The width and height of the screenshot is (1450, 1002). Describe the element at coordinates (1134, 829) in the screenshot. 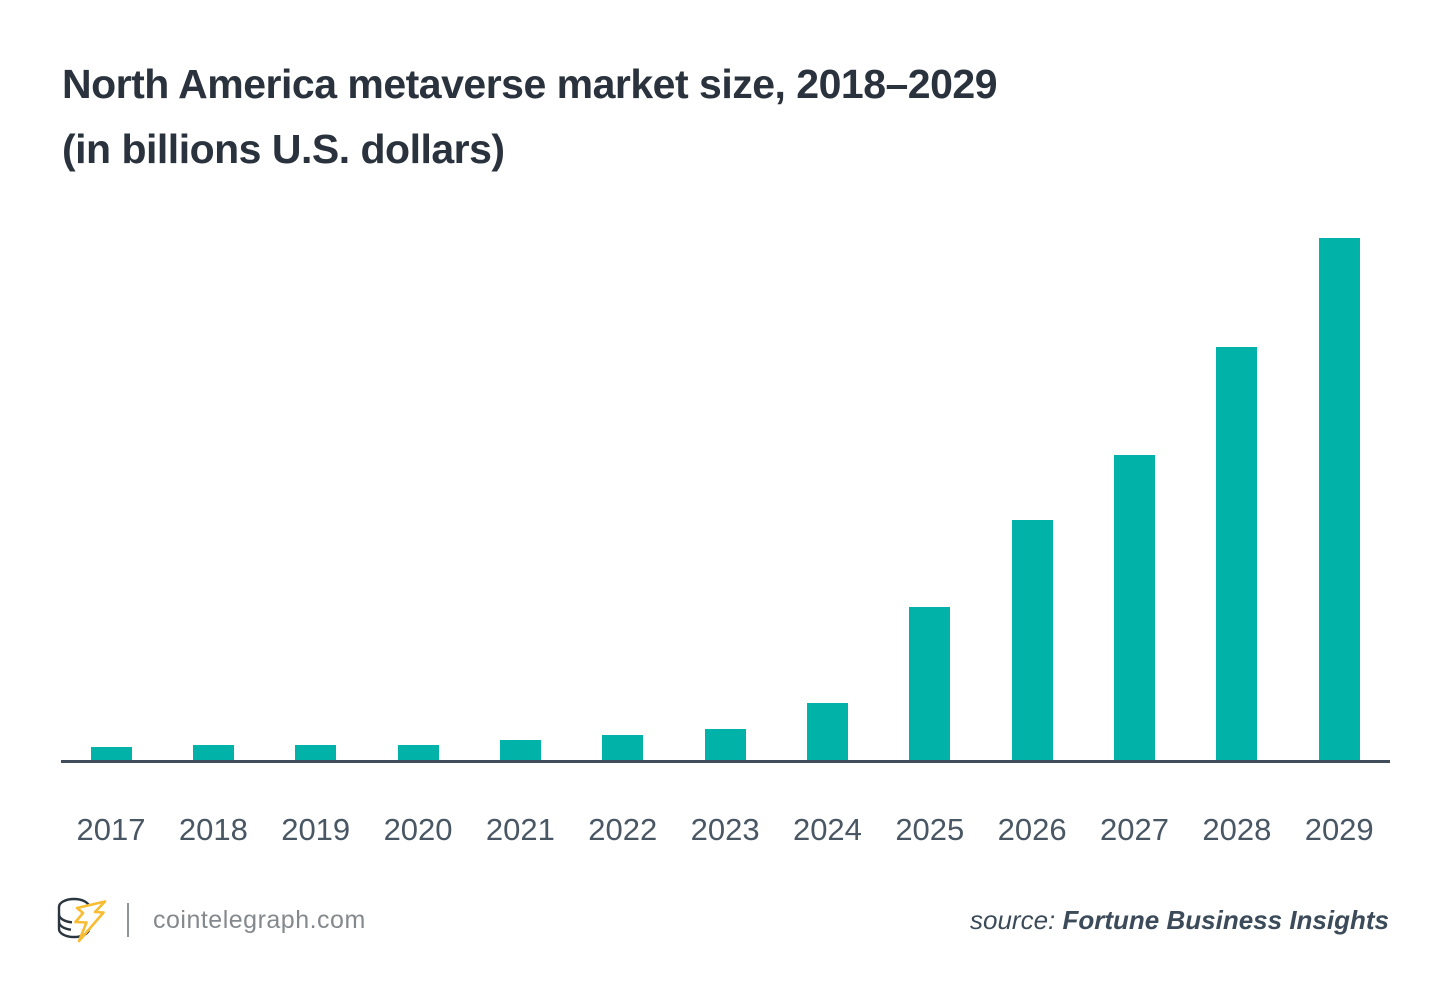

I see `x-tick-label-2027: 2027` at that location.